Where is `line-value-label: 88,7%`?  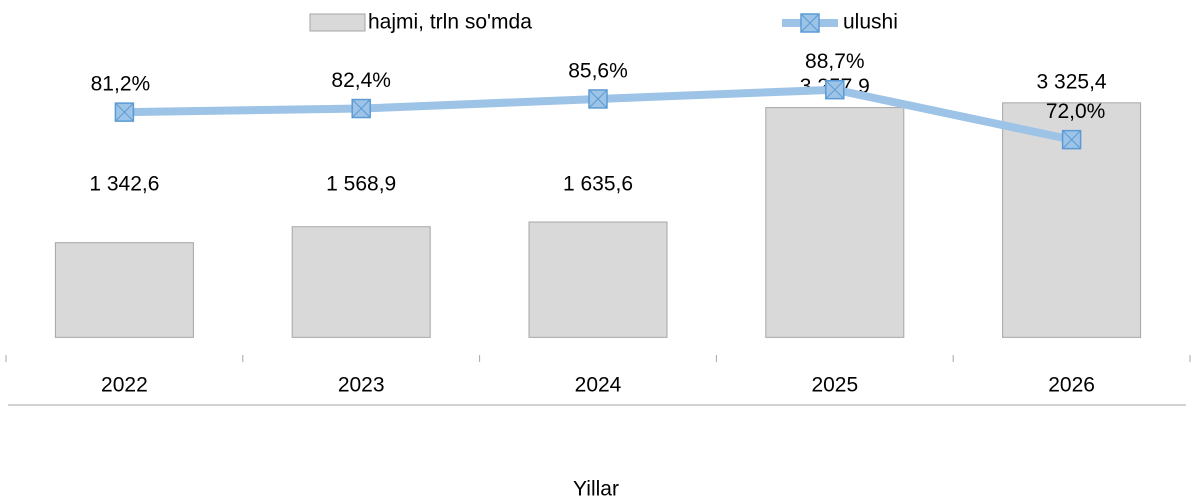 line-value-label: 88,7% is located at coordinates (835, 61).